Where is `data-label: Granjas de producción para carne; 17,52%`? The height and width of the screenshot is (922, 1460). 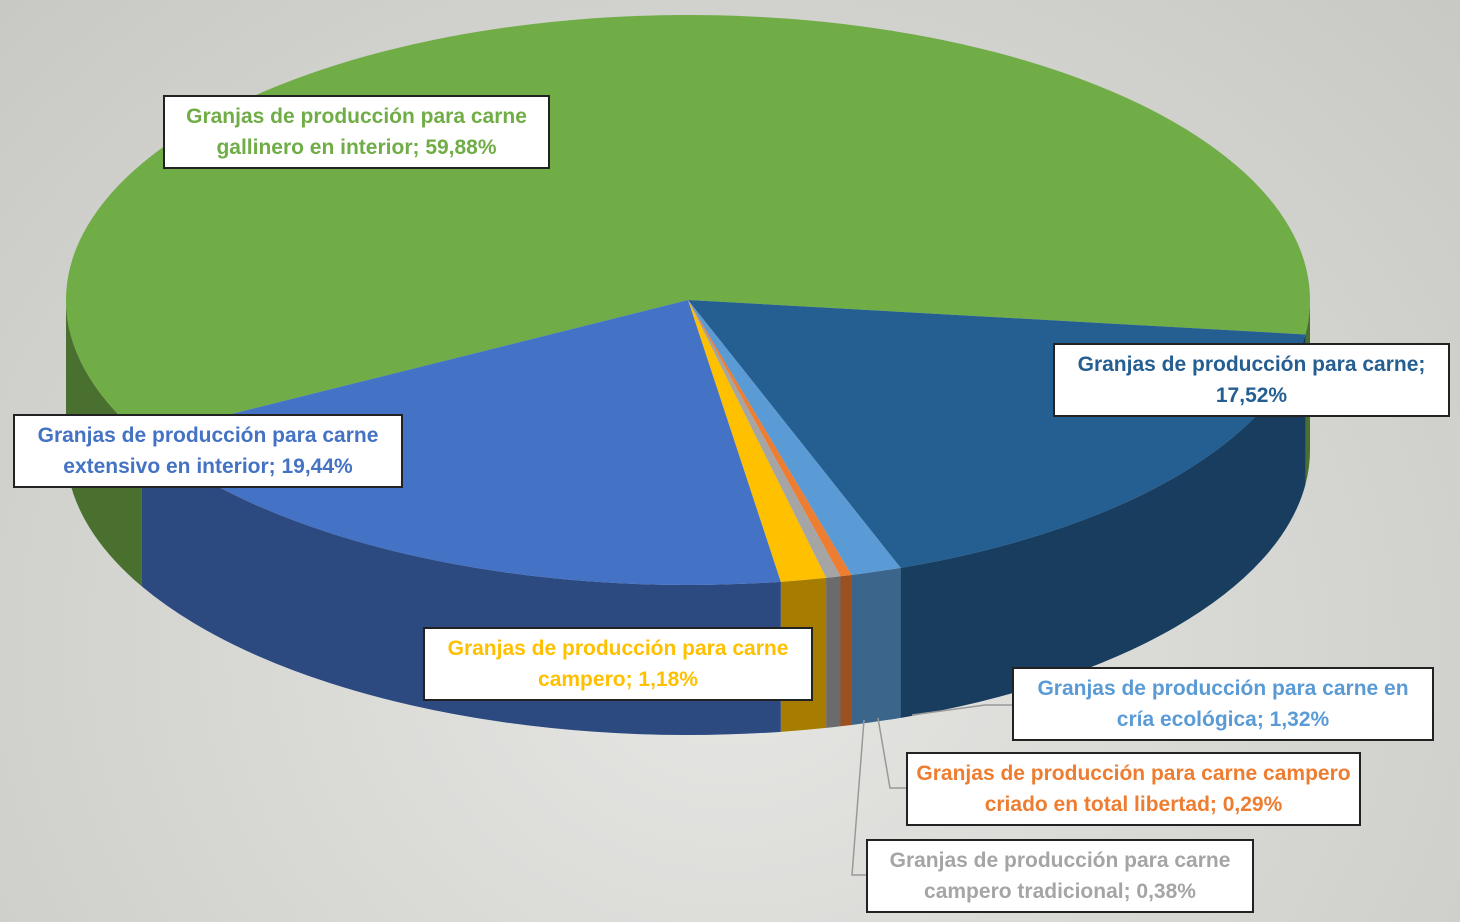
data-label: Granjas de producción para carne; 17,52% is located at coordinates (1251, 380).